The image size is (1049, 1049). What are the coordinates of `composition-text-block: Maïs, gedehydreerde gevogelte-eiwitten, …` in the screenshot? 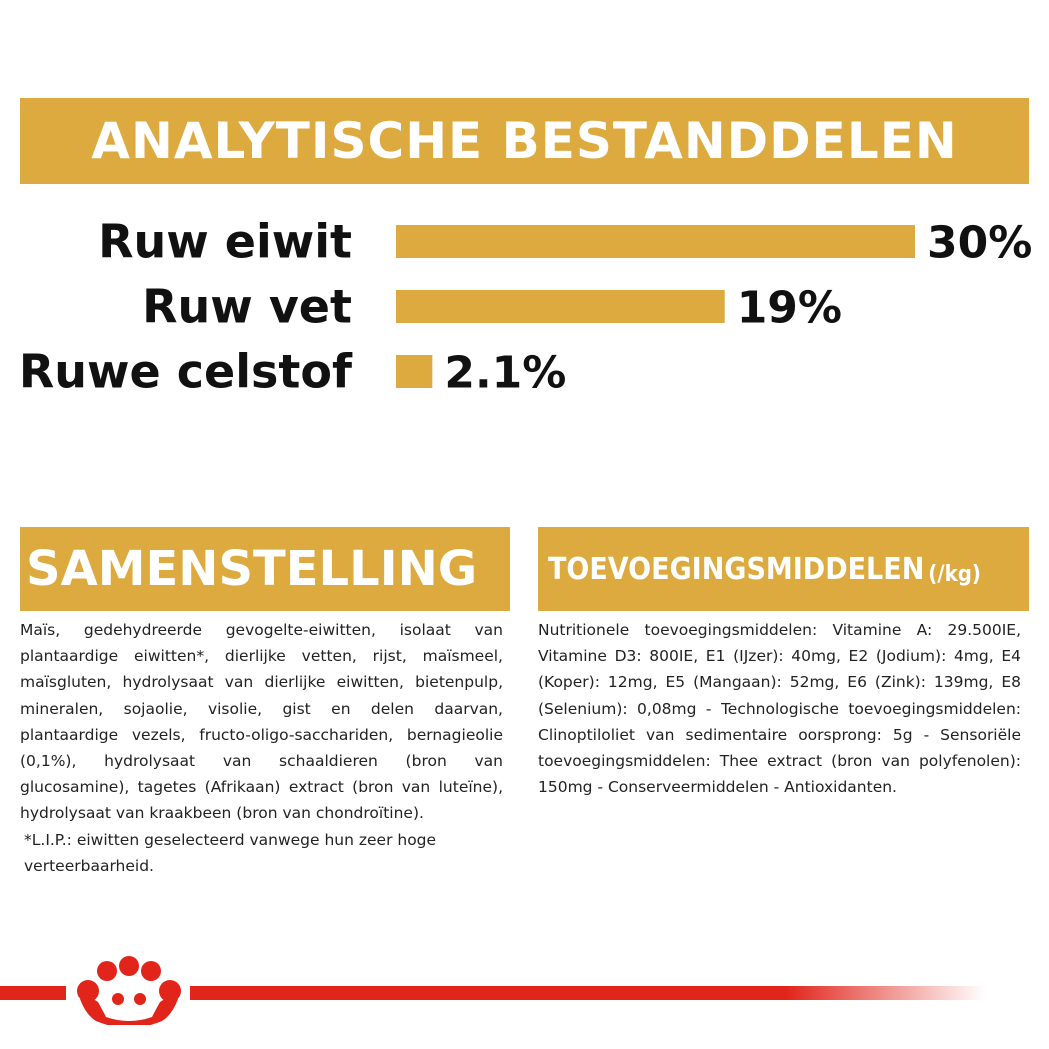 It's located at (261, 748).